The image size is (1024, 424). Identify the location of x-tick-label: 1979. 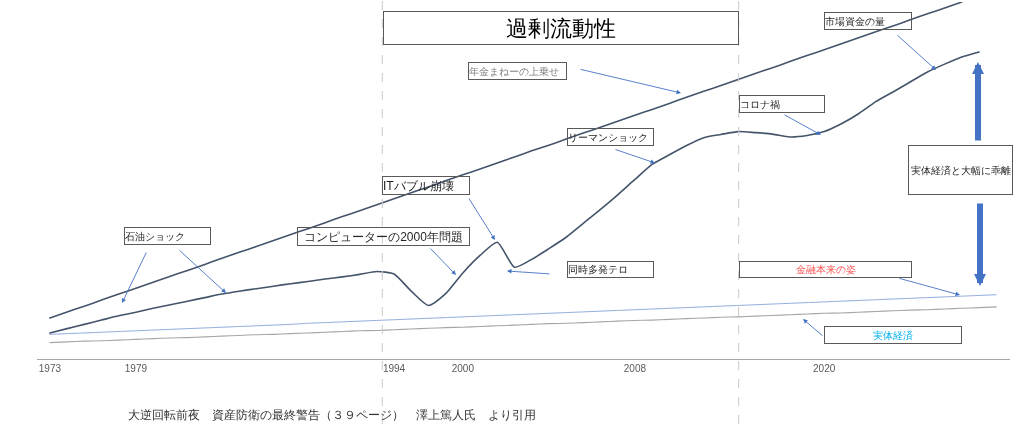
(136, 368).